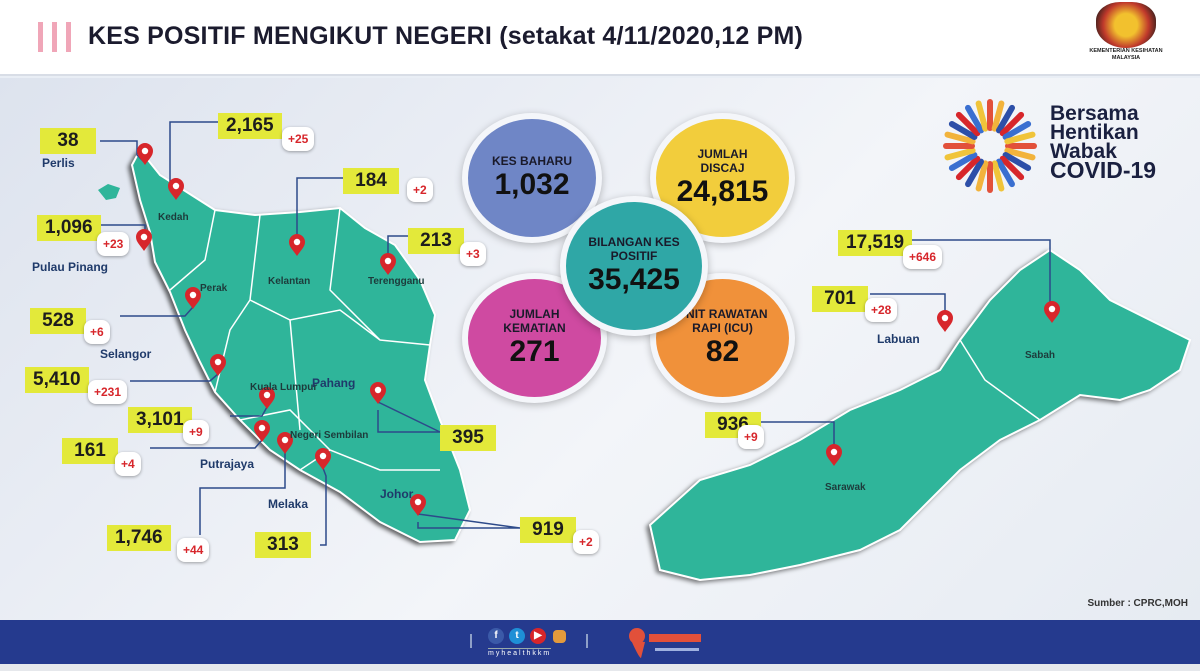  What do you see at coordinates (845, 487) in the screenshot?
I see `state-name: Sarawak` at bounding box center [845, 487].